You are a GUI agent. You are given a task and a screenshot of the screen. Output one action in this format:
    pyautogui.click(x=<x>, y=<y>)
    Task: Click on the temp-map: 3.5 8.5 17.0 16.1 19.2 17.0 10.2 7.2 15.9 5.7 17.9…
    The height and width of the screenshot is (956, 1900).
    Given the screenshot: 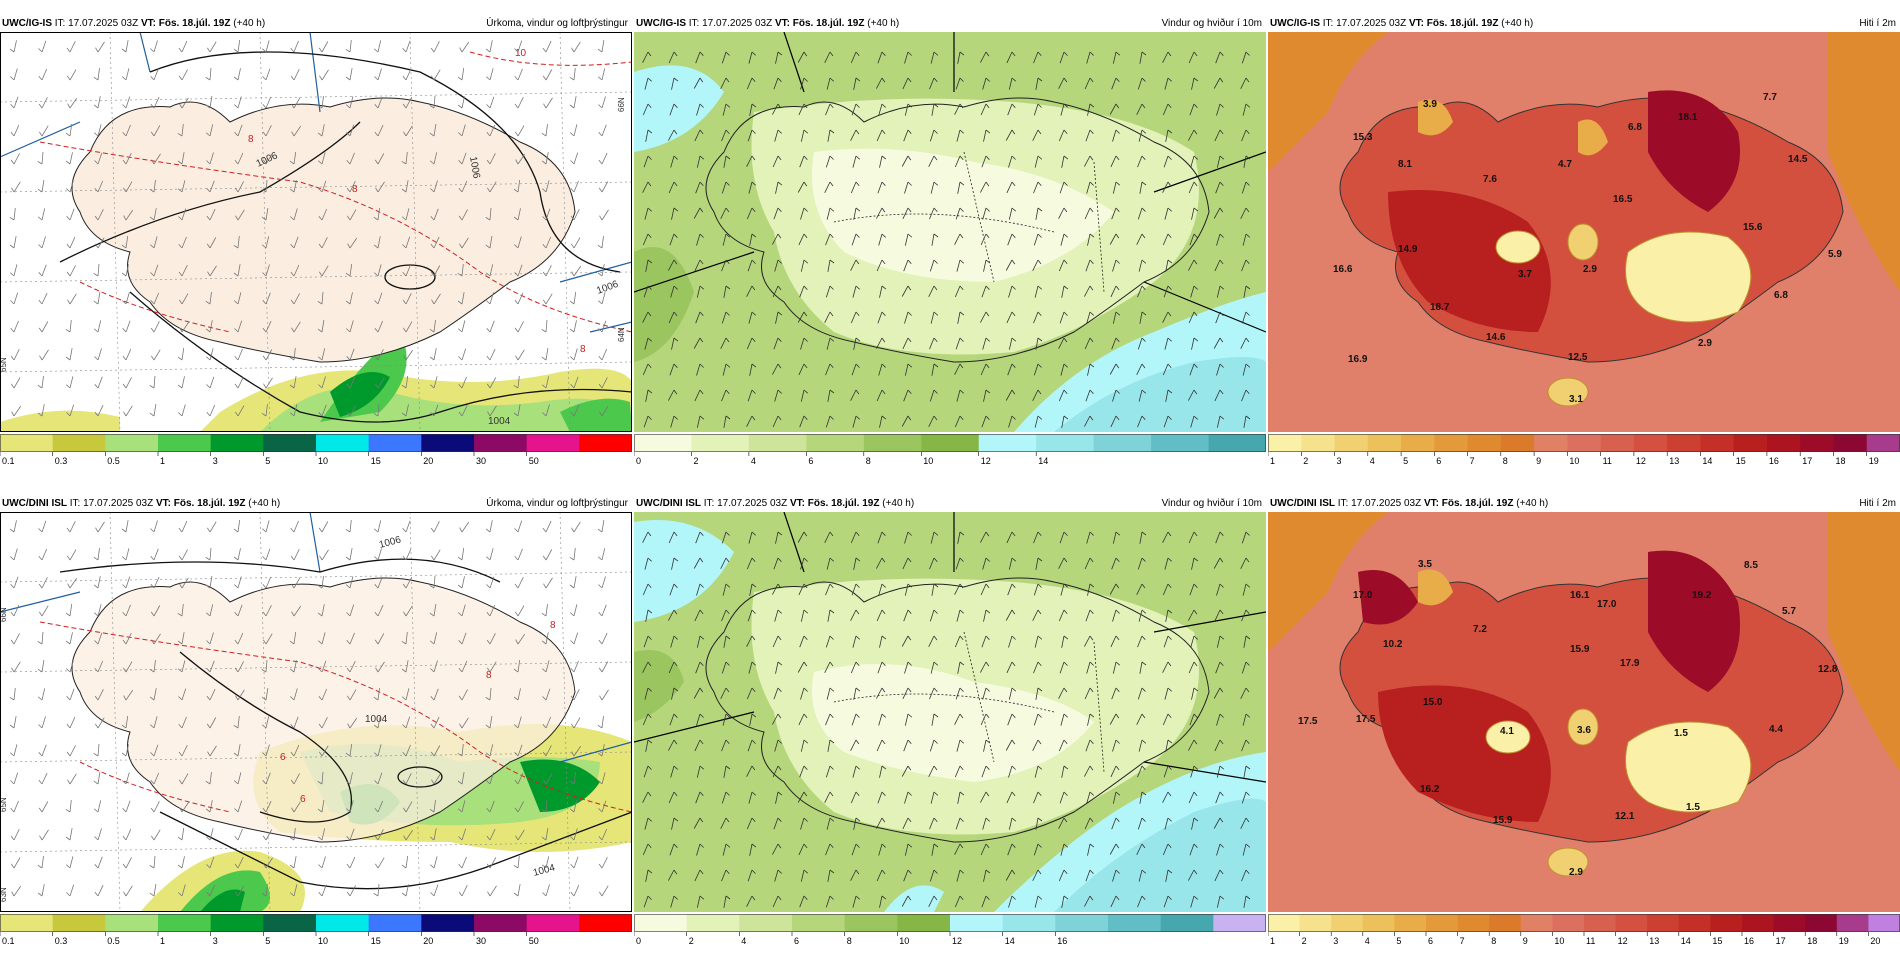 What is the action you would take?
    pyautogui.click(x=1584, y=712)
    